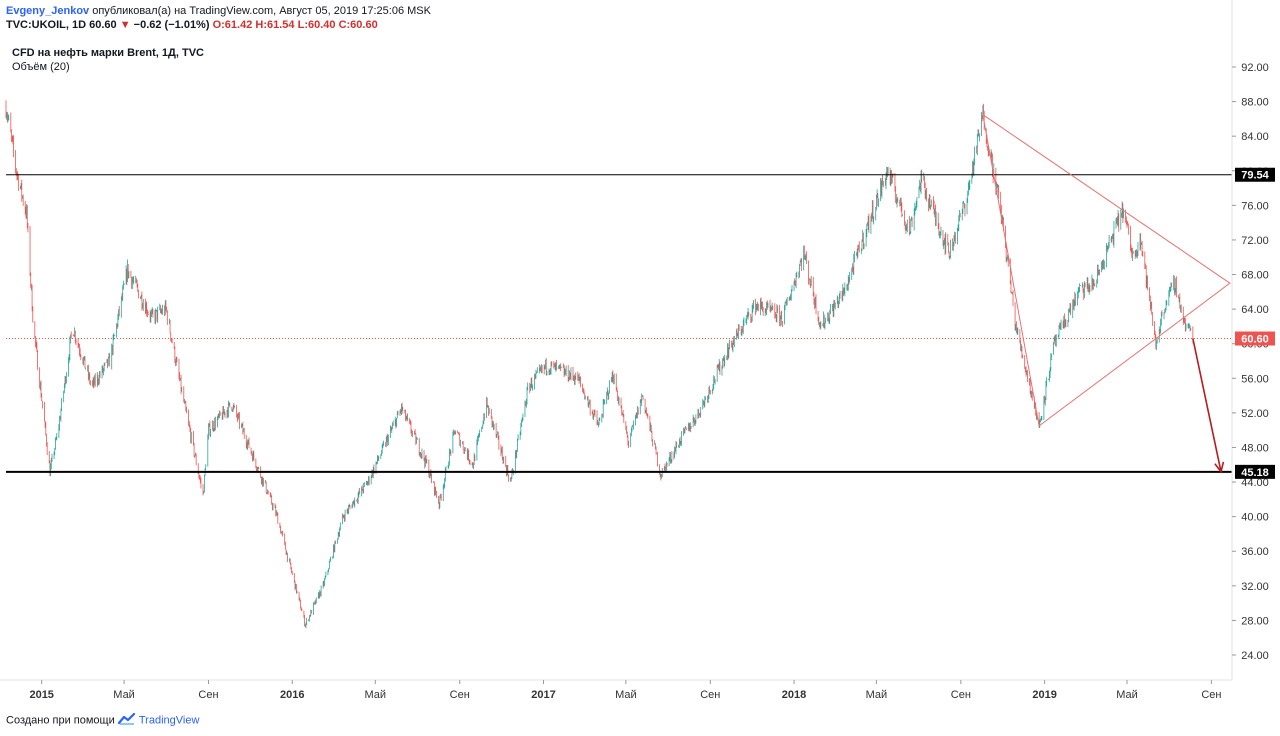 Image resolution: width=1280 pixels, height=736 pixels. I want to click on tradingview-brand: TradingView, so click(169, 720).